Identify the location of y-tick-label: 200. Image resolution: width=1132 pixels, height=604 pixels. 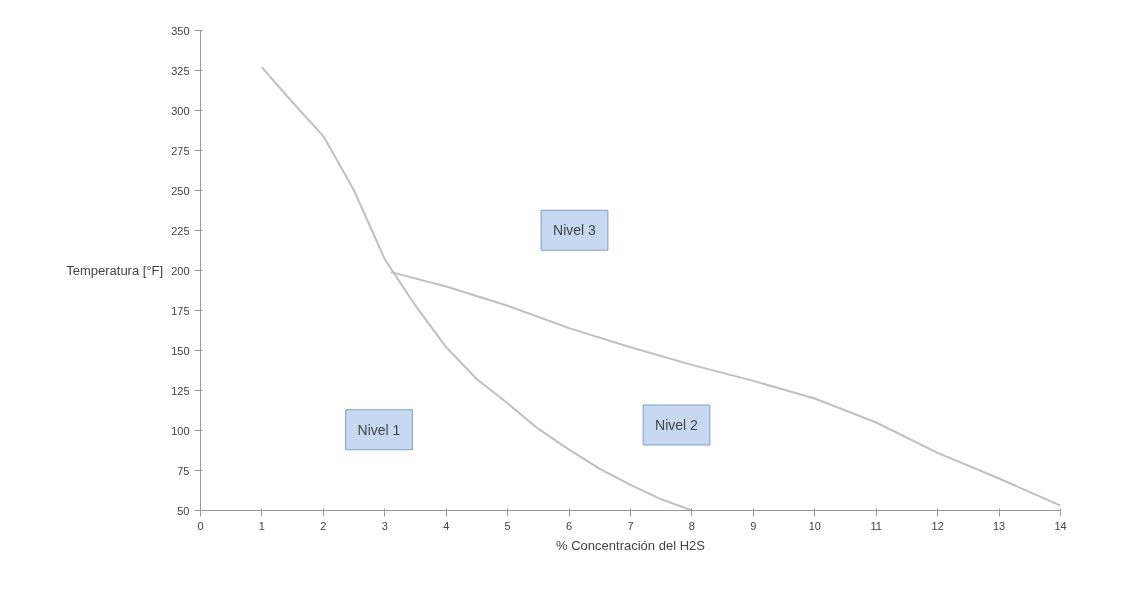
(180, 270).